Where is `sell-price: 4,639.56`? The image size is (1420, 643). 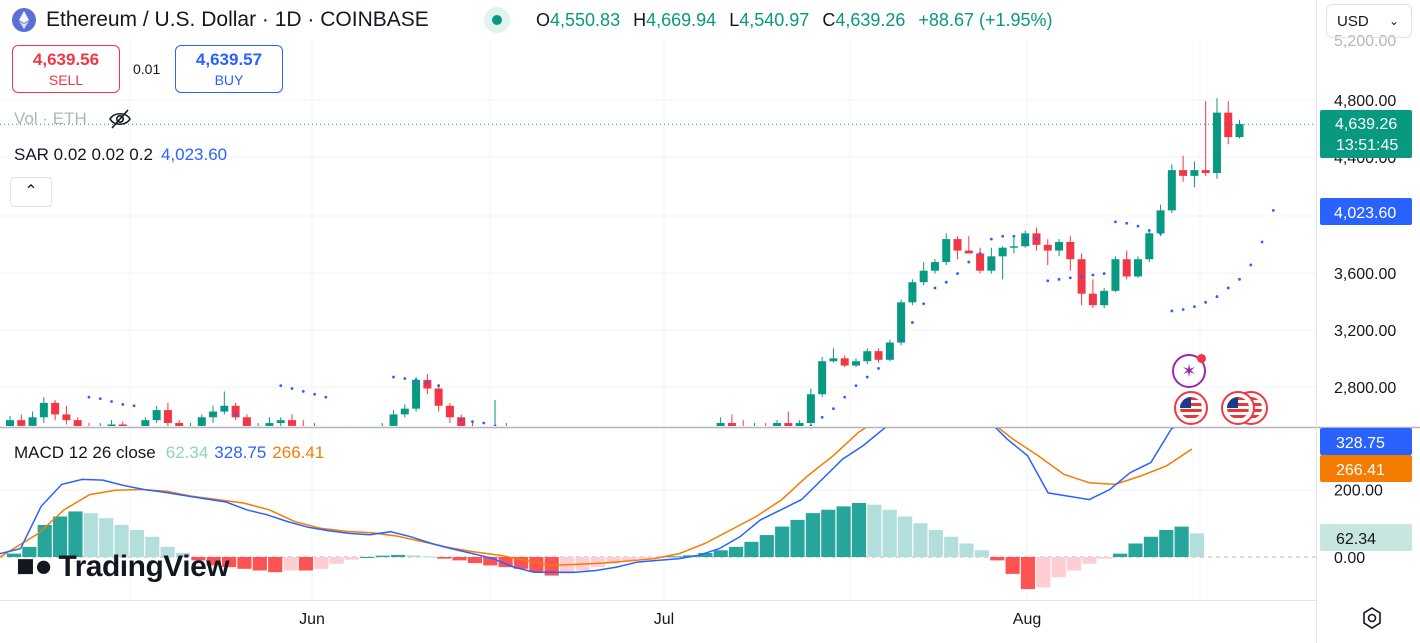
sell-price: 4,639.56 is located at coordinates (66, 59).